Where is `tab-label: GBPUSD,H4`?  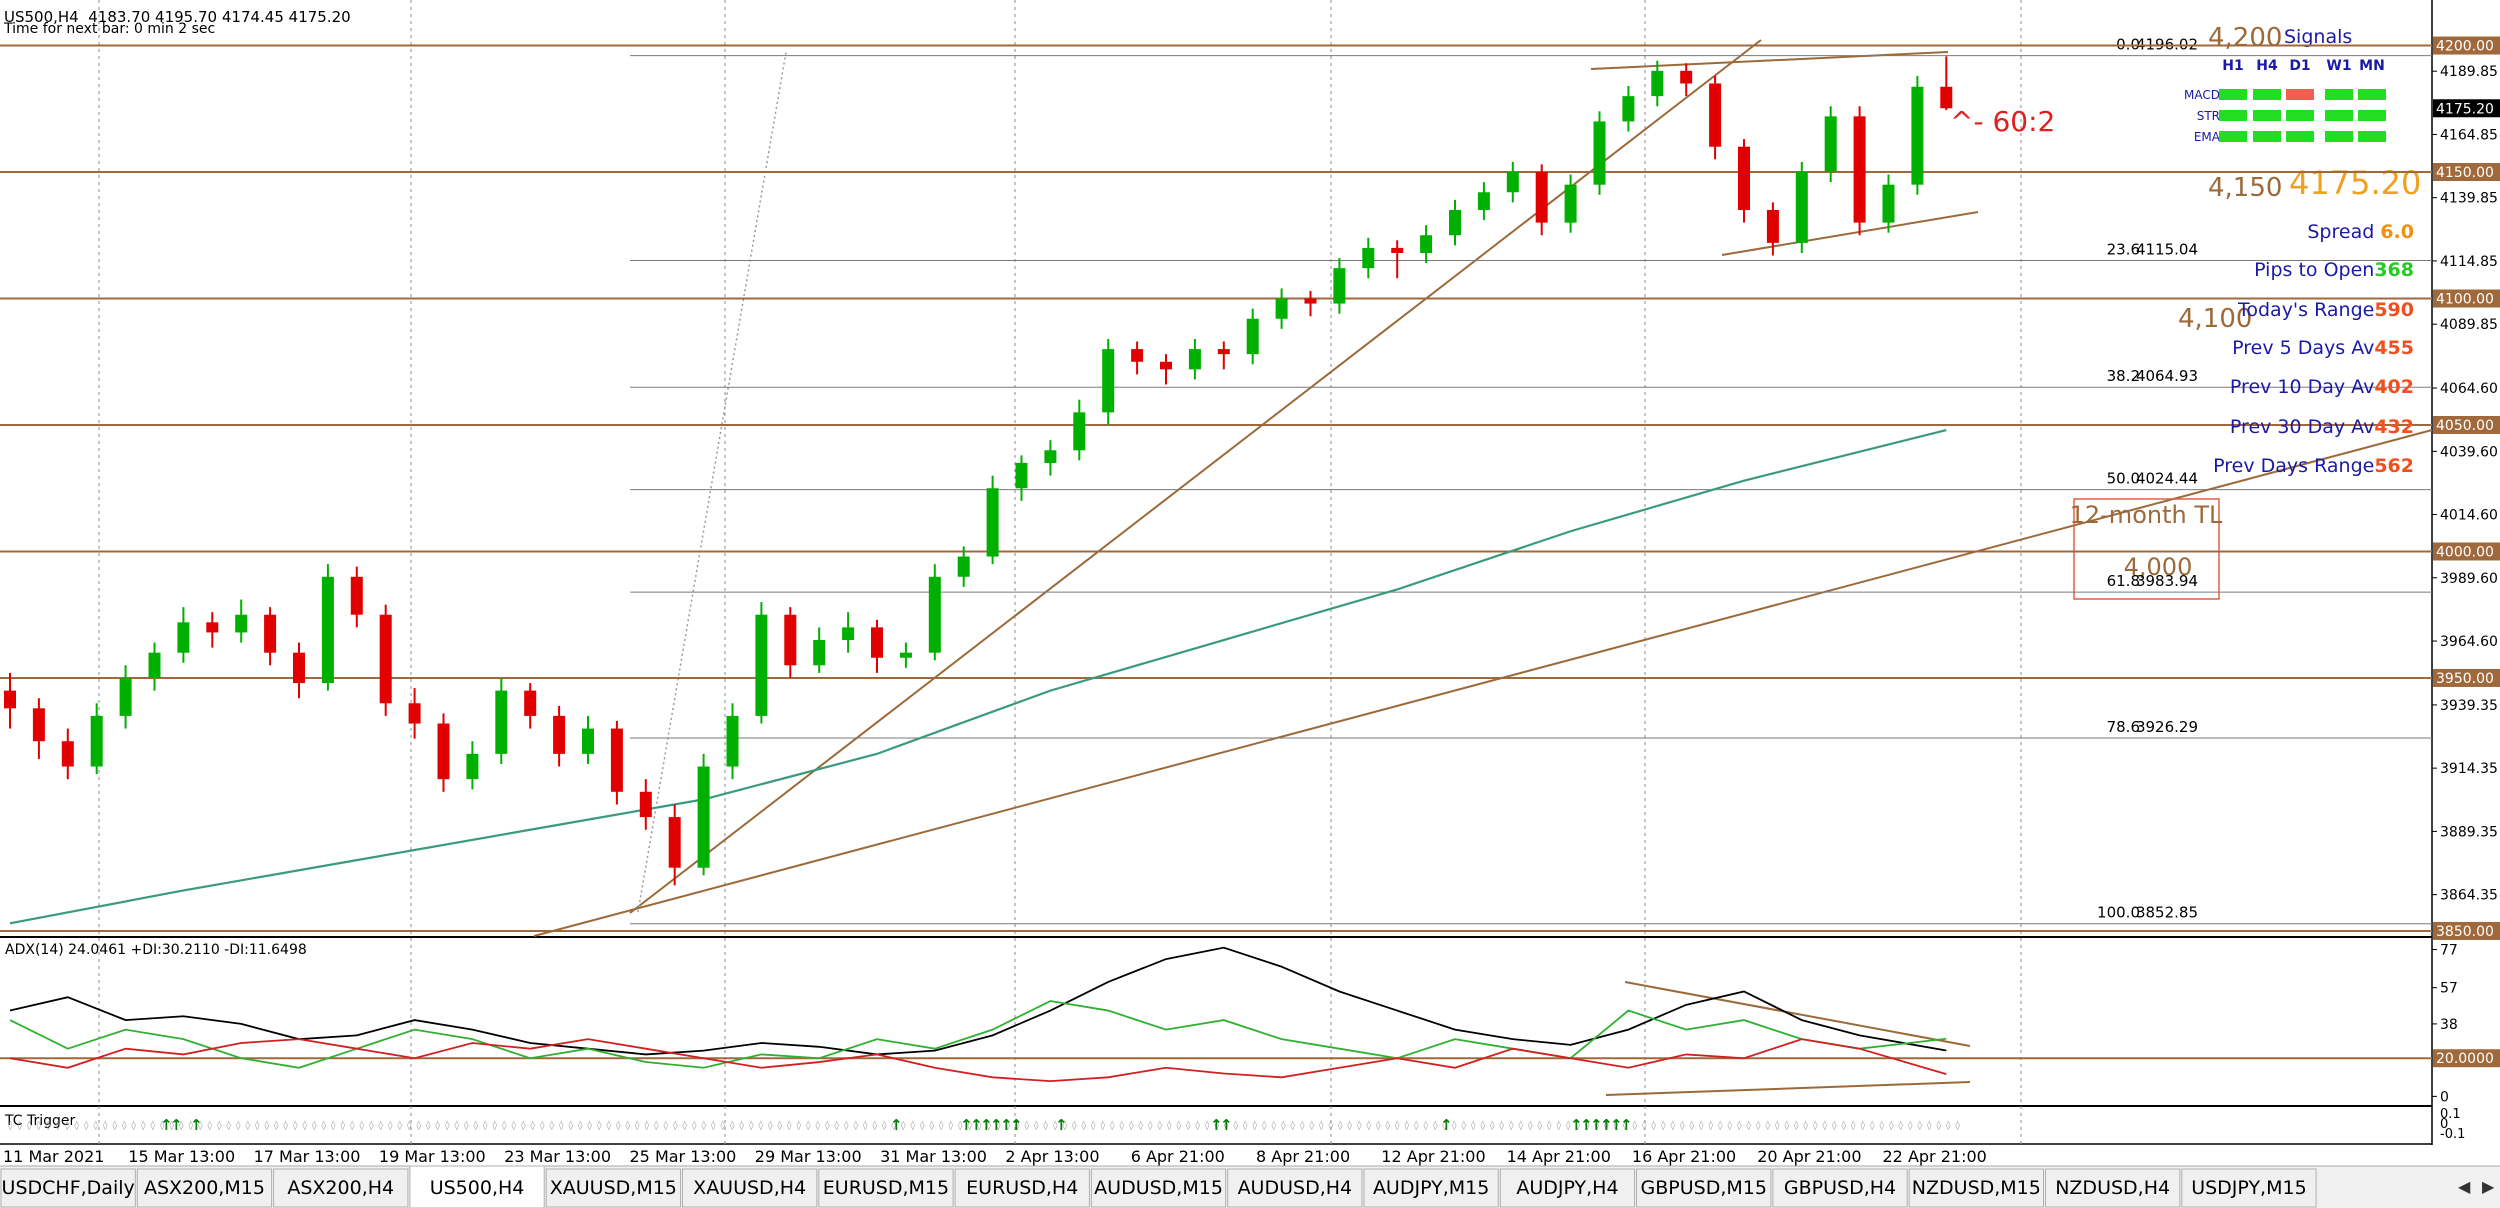
tab-label: GBPUSD,H4 is located at coordinates (1840, 1188).